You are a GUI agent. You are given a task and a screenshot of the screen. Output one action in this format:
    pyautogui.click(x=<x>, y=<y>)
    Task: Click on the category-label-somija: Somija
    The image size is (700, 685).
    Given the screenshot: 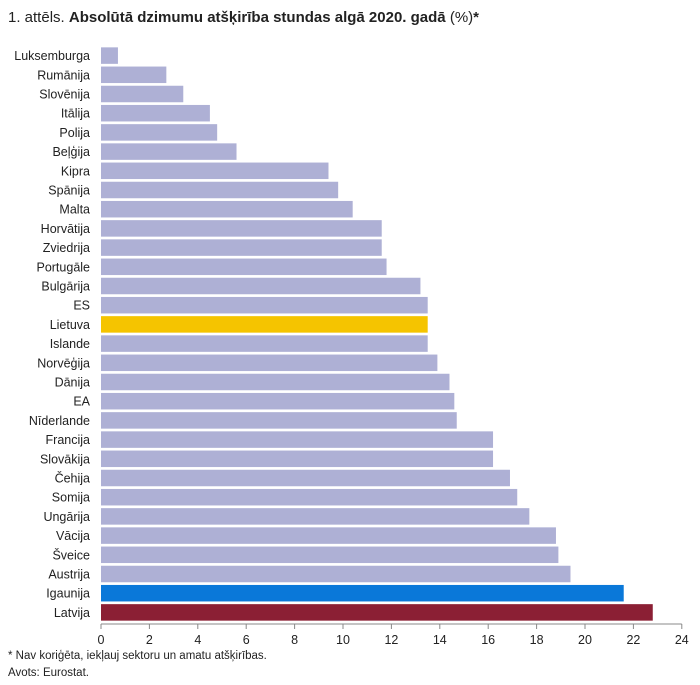 What is the action you would take?
    pyautogui.click(x=71, y=498)
    